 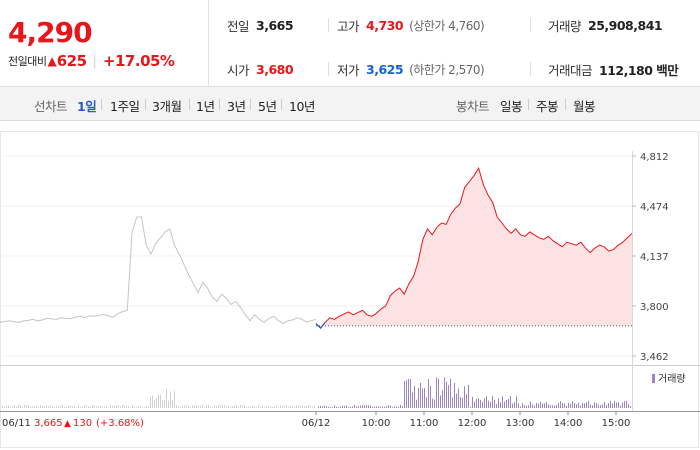 What do you see at coordinates (267, 106) in the screenshot?
I see `period-tab-5y: 5년` at bounding box center [267, 106].